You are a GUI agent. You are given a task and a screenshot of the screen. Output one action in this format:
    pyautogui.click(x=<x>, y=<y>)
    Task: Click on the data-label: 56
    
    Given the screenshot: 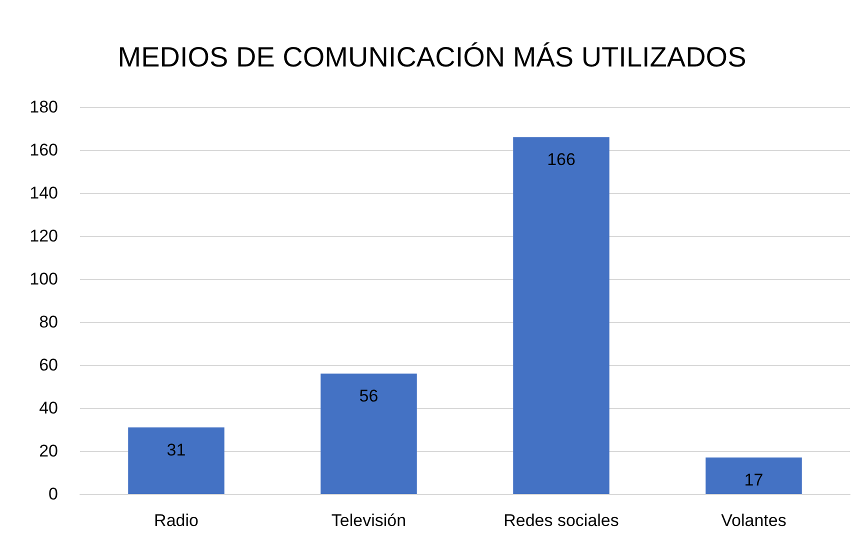 What is the action you would take?
    pyautogui.click(x=368, y=396)
    